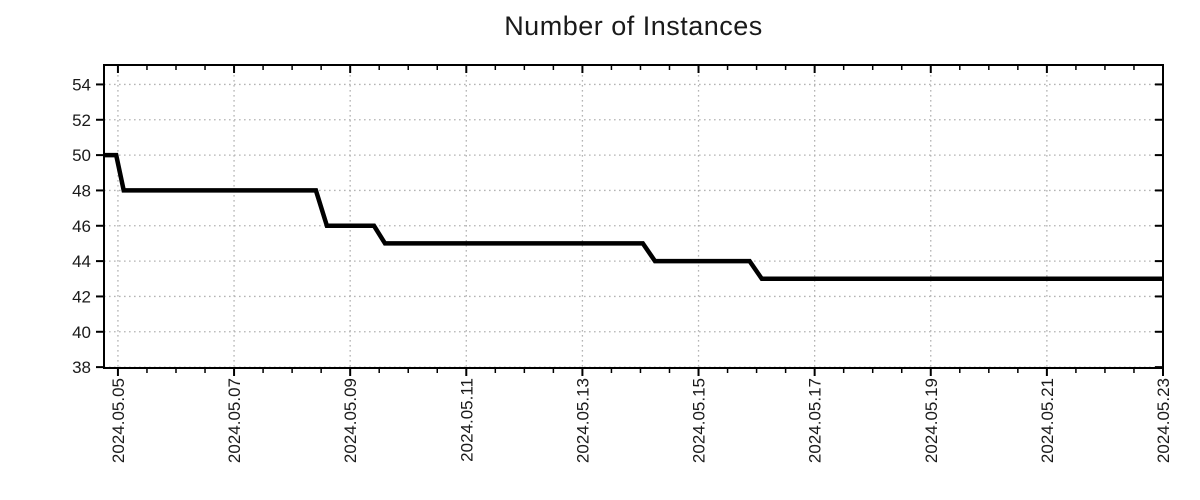  What do you see at coordinates (81, 367) in the screenshot?
I see `y-tick-label: 38` at bounding box center [81, 367].